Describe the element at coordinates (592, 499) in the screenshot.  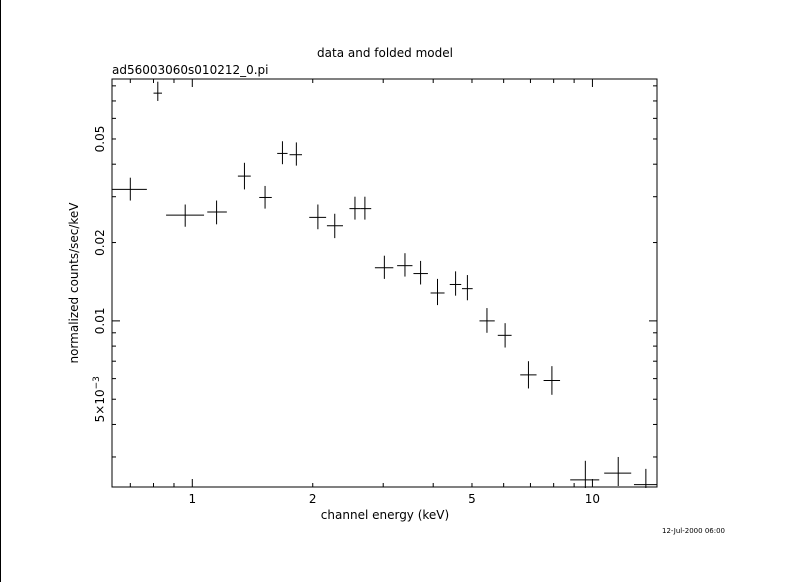
I see `x-tick-label: 10` at that location.